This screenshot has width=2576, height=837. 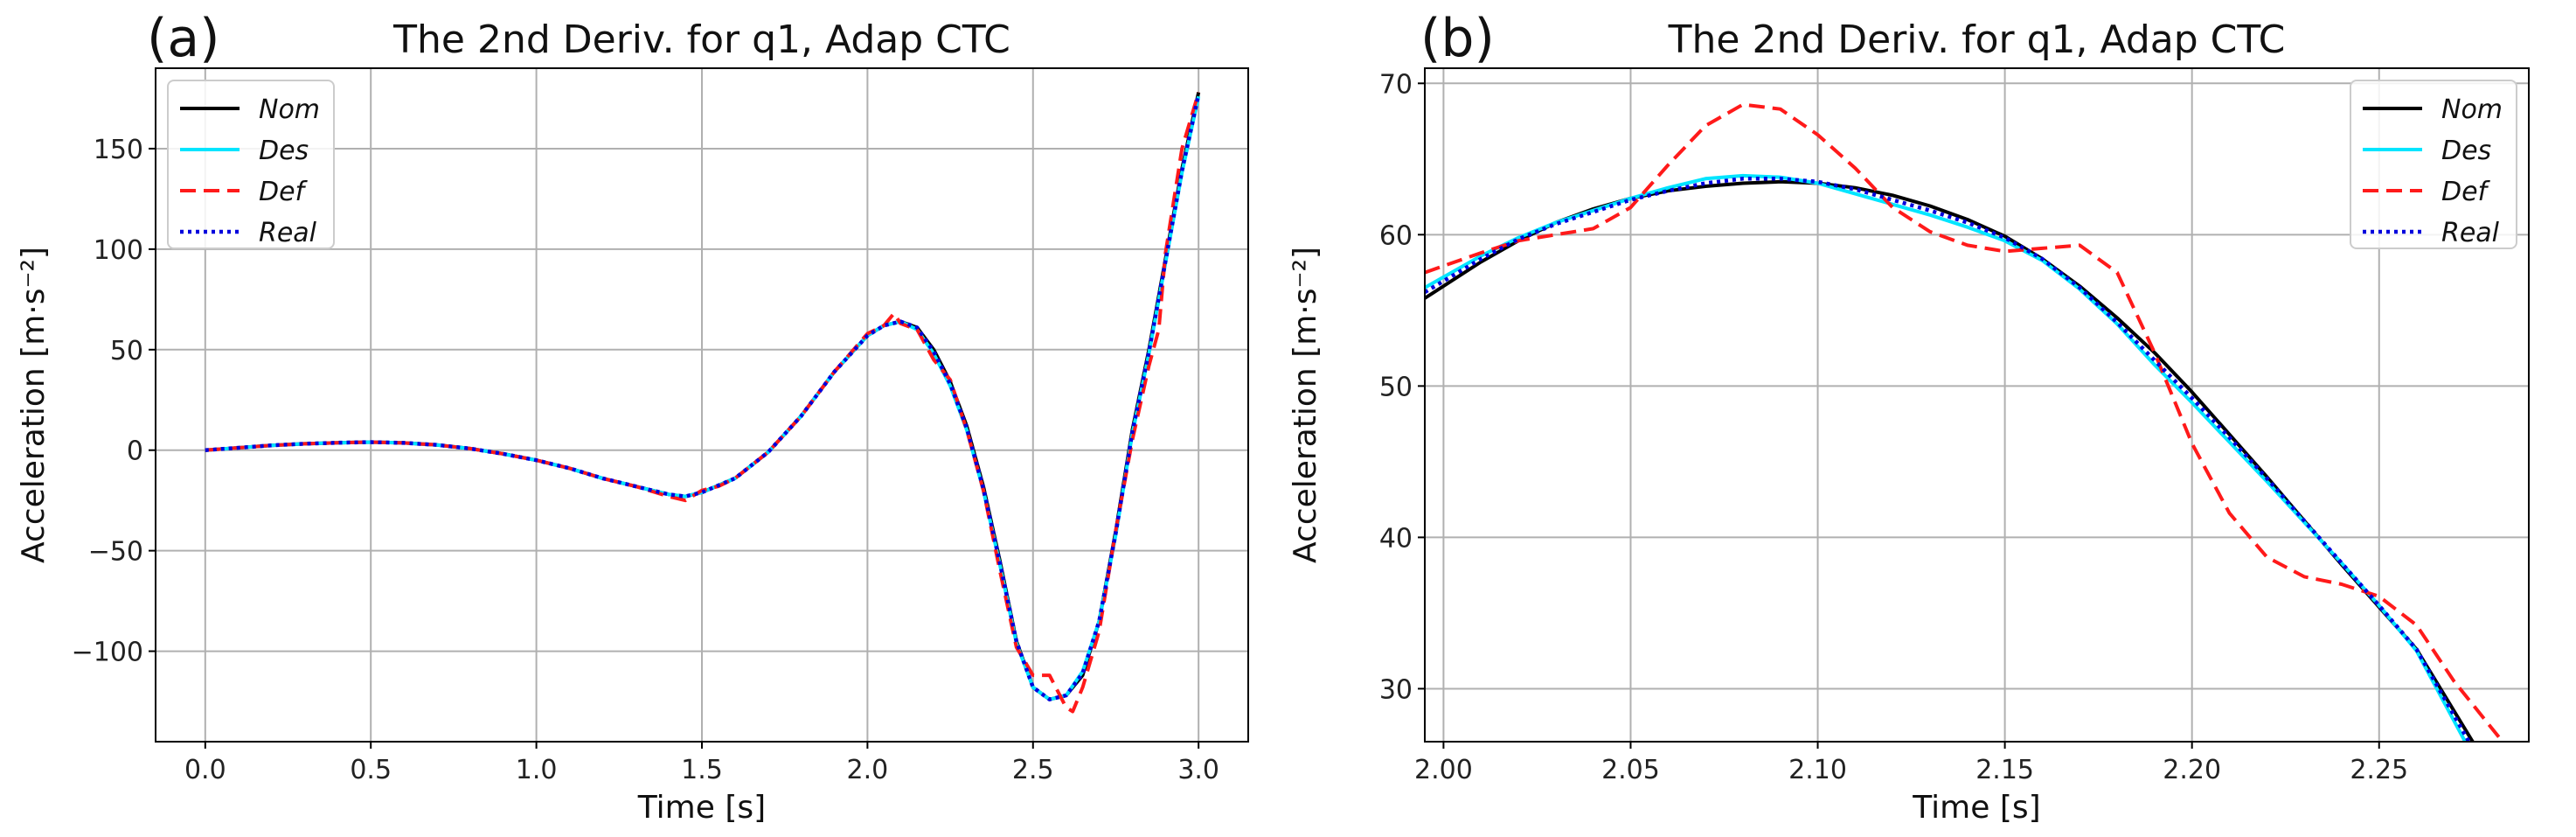 What do you see at coordinates (1457, 38) in the screenshot?
I see `panel-label: (b)` at bounding box center [1457, 38].